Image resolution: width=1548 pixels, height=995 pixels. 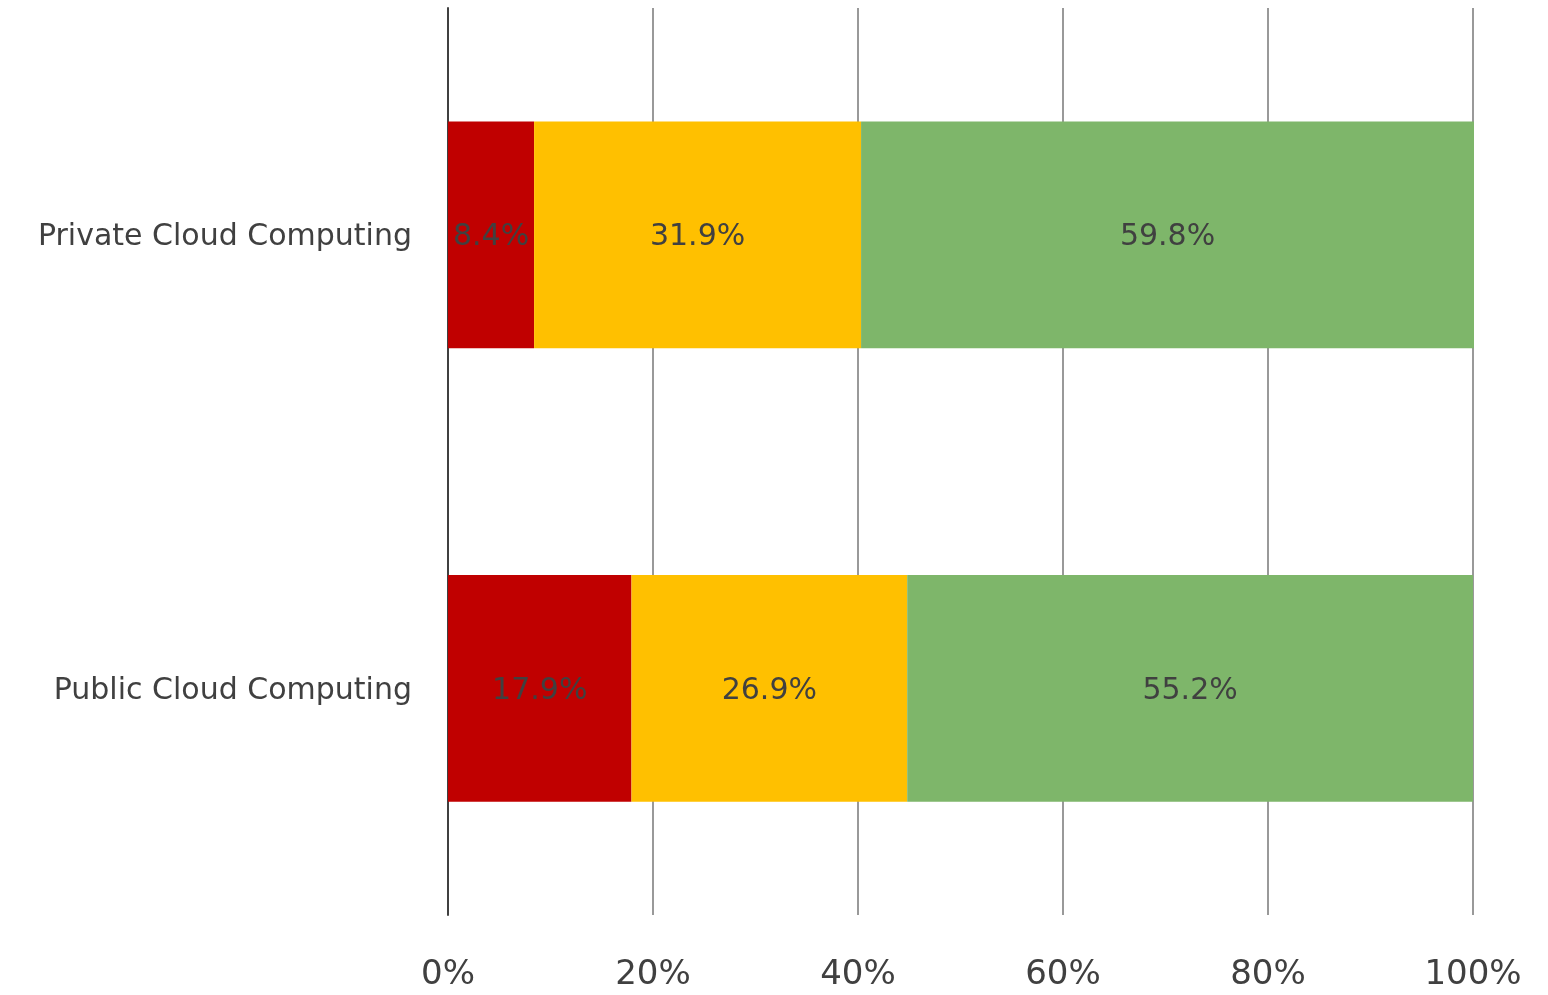 I want to click on x-tick-label: 100%, so click(x=1473, y=972).